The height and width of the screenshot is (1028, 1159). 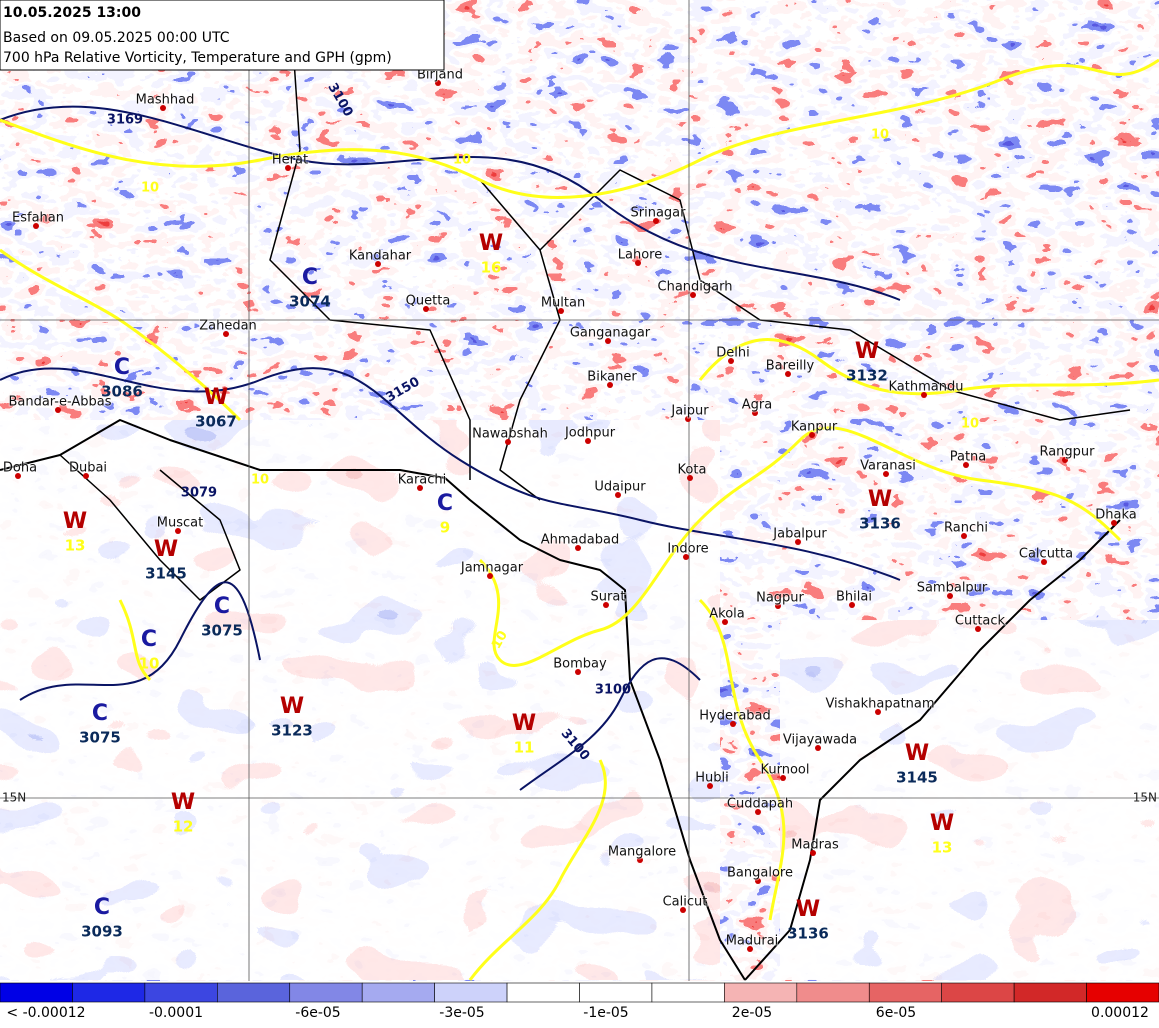 I want to click on colorbar-label: -1e-05, so click(x=605, y=1013).